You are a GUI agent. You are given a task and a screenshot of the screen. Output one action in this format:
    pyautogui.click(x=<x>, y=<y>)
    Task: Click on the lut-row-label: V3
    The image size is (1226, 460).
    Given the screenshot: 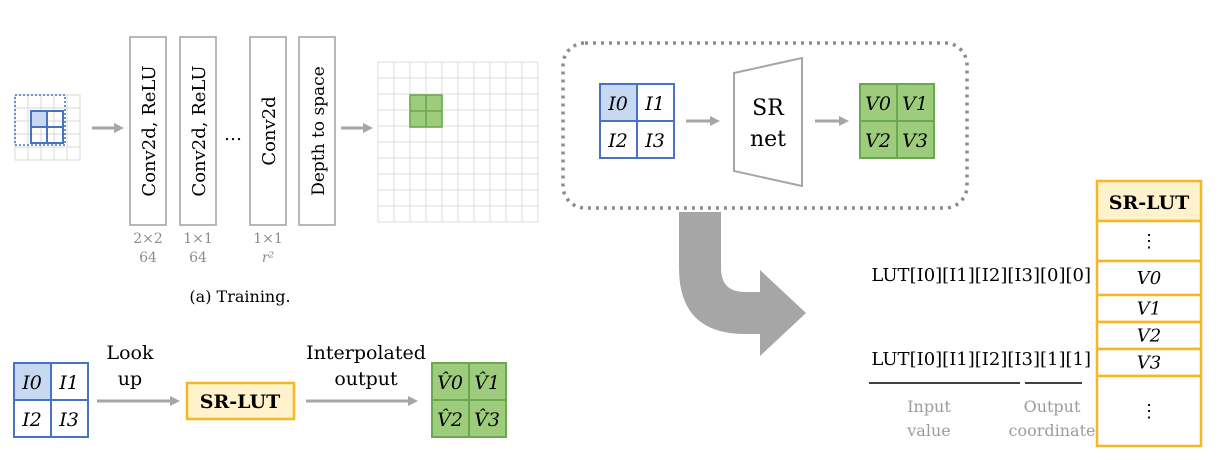 What is the action you would take?
    pyautogui.click(x=1149, y=363)
    